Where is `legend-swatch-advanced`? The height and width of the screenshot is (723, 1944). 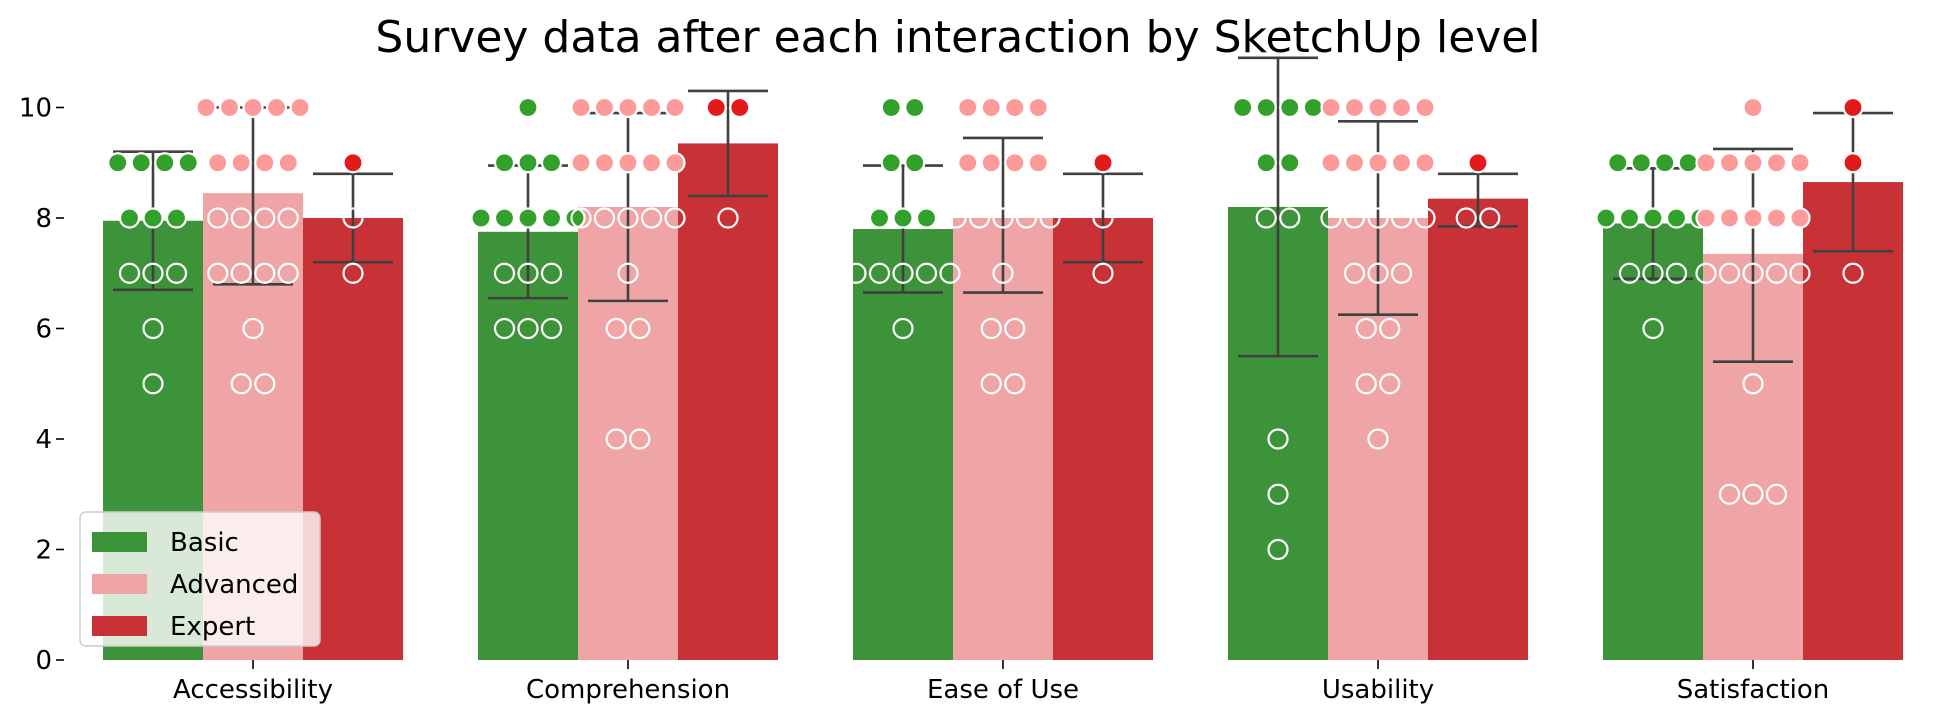 legend-swatch-advanced is located at coordinates (119, 584).